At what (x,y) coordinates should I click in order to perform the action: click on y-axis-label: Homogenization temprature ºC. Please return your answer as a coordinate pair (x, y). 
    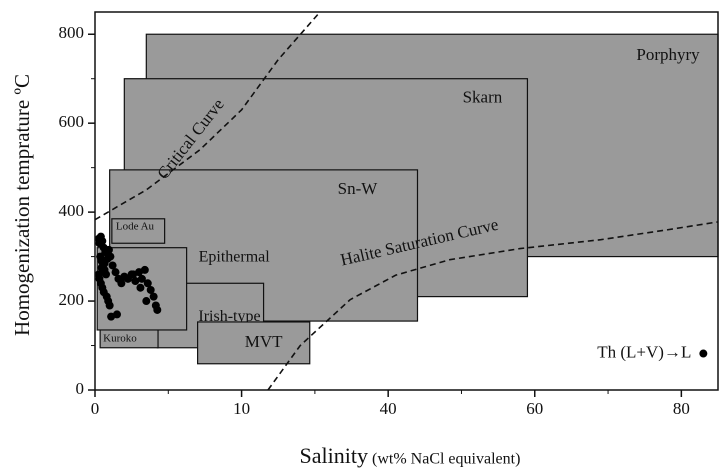
    Looking at the image, I should click on (22, 205).